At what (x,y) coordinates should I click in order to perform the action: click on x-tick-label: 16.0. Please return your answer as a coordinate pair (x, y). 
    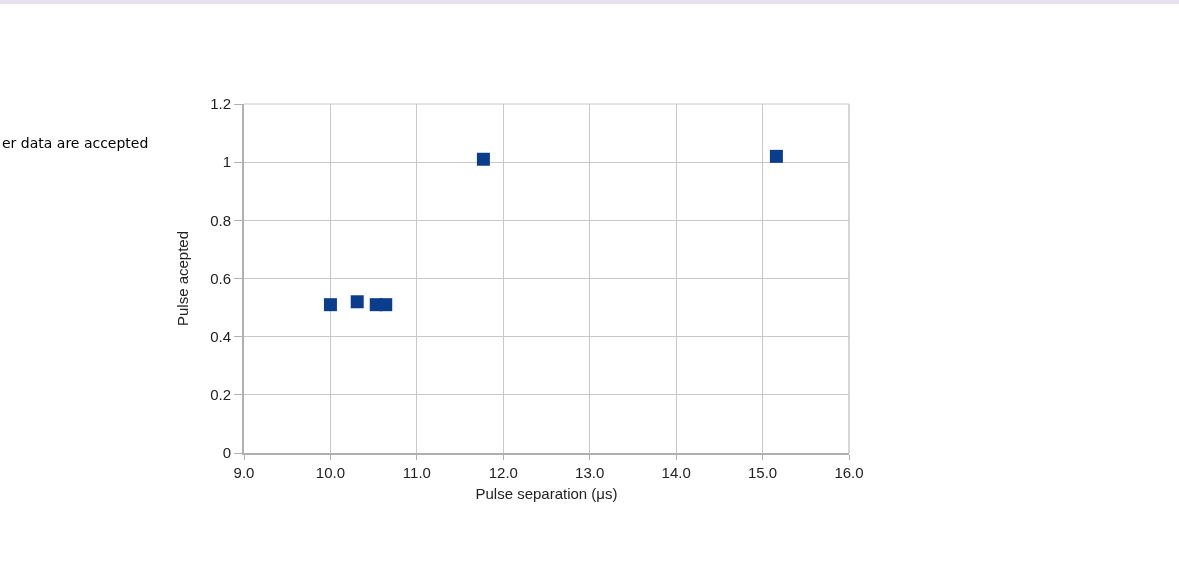
    Looking at the image, I should click on (849, 472).